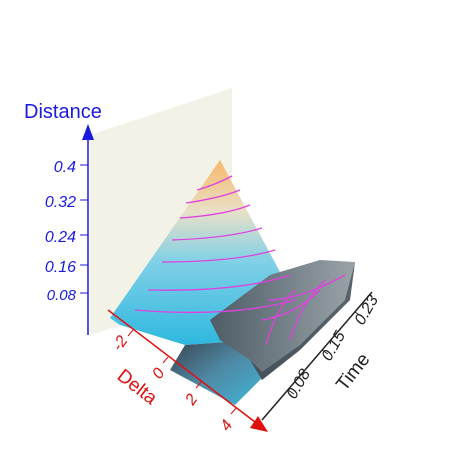 The image size is (474, 474). What do you see at coordinates (282, 320) in the screenshot?
I see `surface-ridge` at bounding box center [282, 320].